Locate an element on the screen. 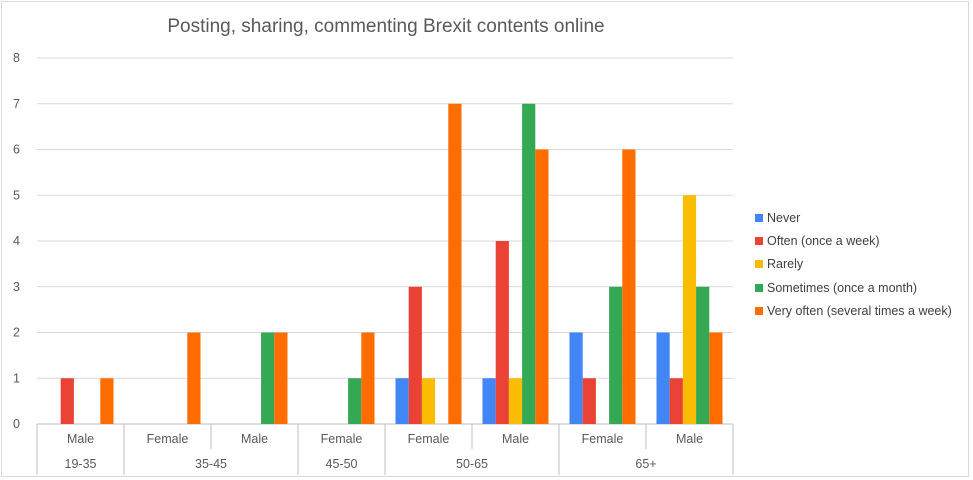 This screenshot has height=480, width=973. legend-label: Rarely is located at coordinates (785, 264).